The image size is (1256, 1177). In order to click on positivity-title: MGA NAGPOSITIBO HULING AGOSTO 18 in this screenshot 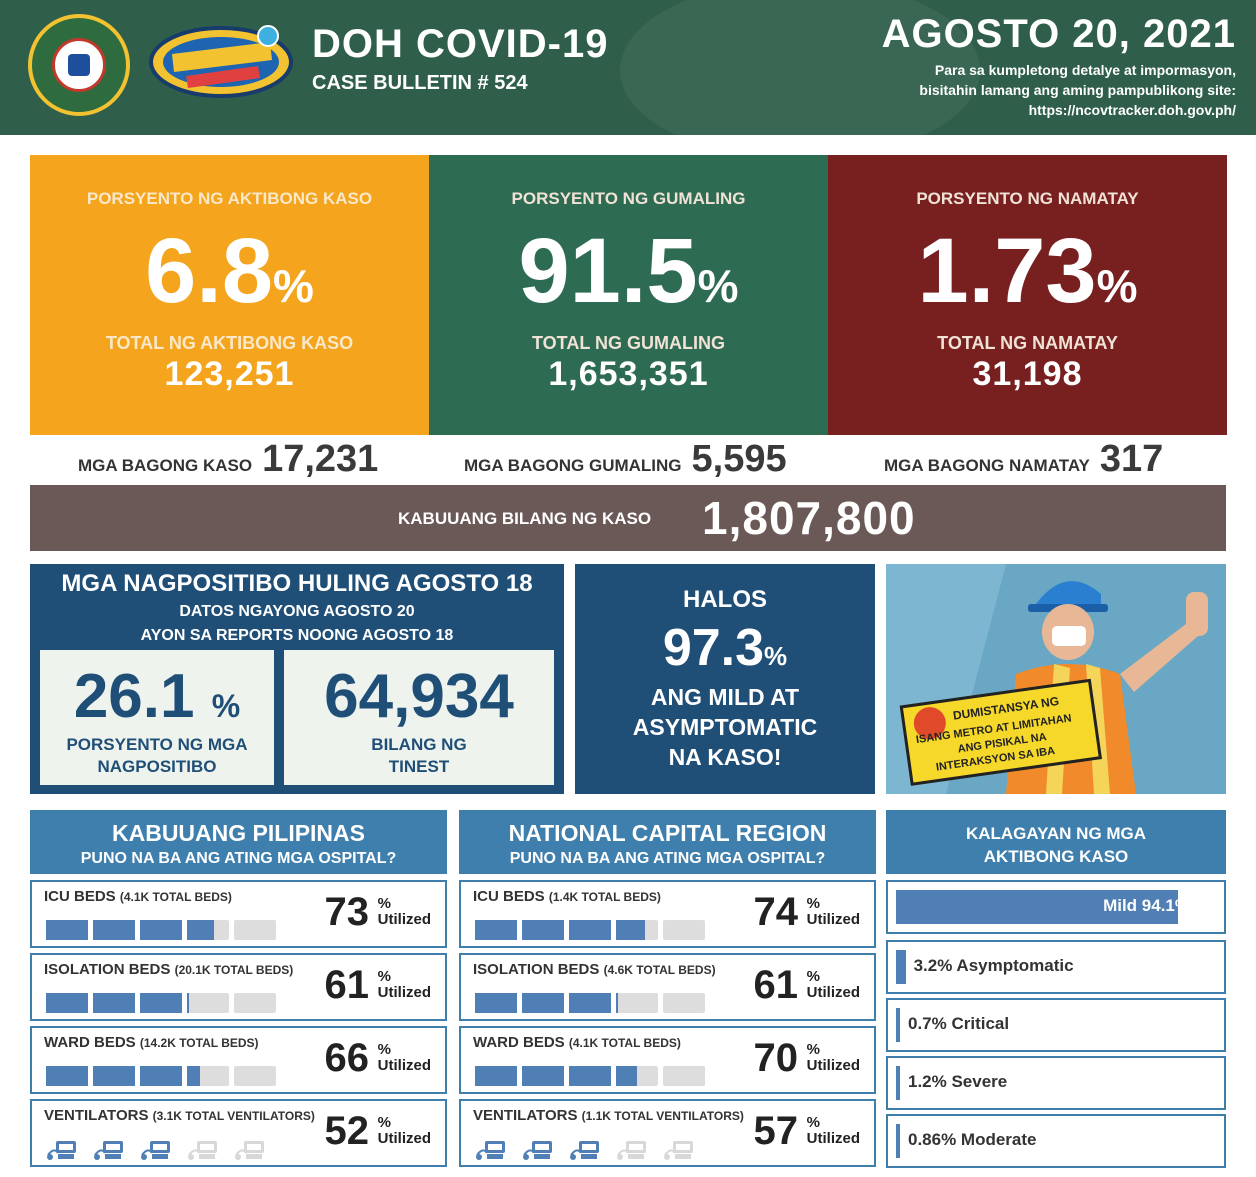, I will do `click(297, 583)`.